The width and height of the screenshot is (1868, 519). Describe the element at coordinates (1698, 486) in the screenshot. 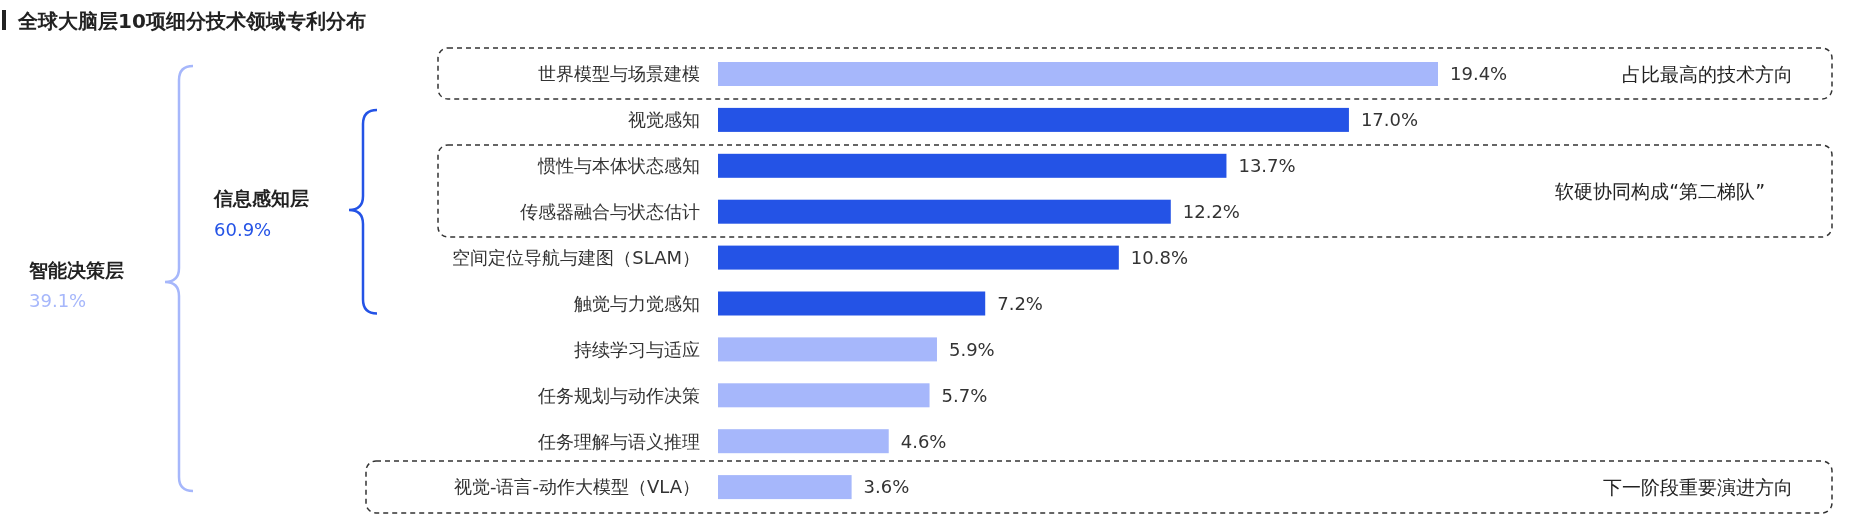

I see `text: 下一阶段重要演进方向` at that location.